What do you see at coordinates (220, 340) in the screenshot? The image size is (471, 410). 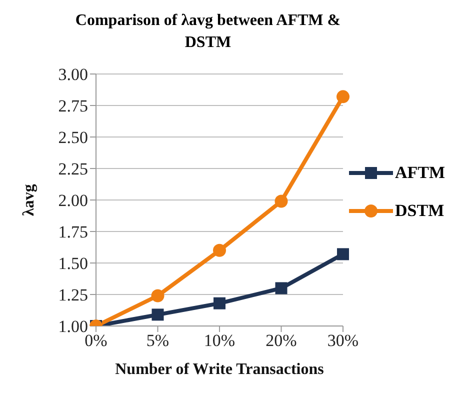 I see `x-tick-label: 10%` at bounding box center [220, 340].